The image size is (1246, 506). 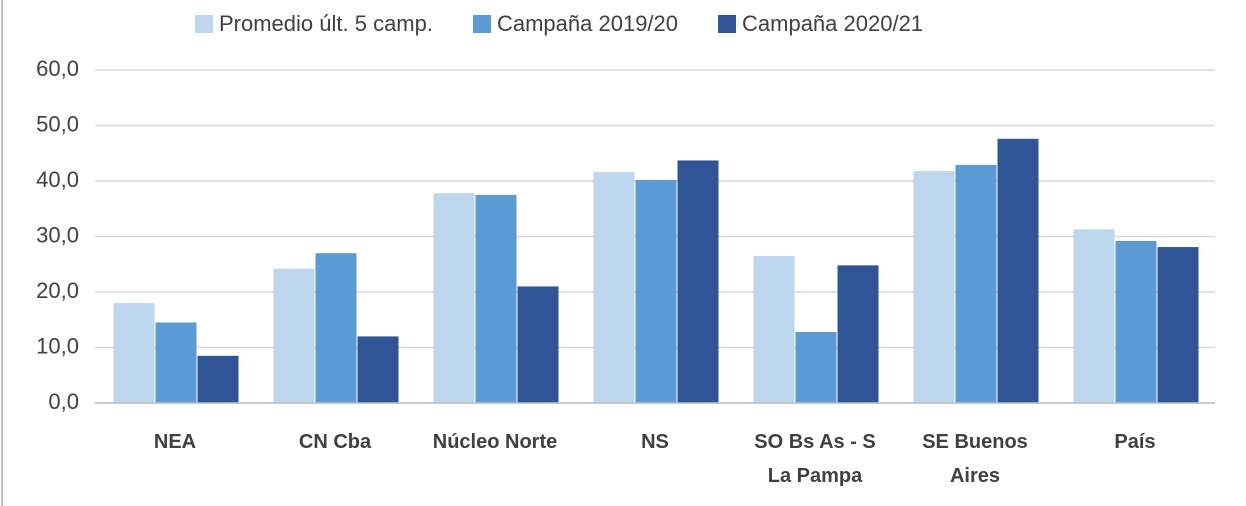 I want to click on x-tick-label: NEA, so click(x=175, y=442).